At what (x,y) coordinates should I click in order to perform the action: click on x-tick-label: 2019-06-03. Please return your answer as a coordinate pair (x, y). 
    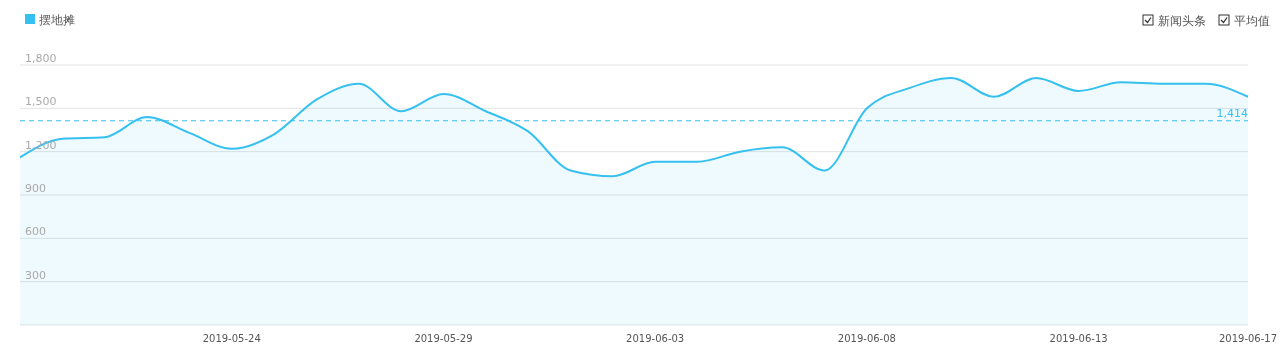
    Looking at the image, I should click on (655, 338).